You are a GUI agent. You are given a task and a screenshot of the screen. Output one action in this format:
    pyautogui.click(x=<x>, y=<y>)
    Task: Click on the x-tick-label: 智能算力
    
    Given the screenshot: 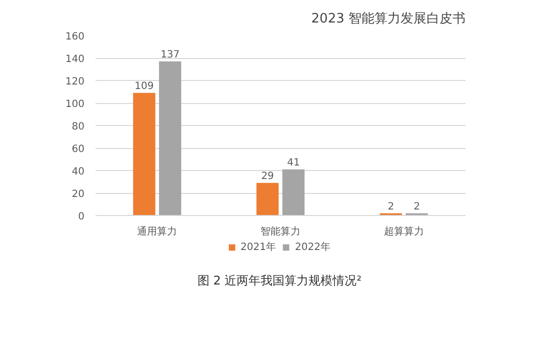 What is the action you would take?
    pyautogui.click(x=280, y=232)
    